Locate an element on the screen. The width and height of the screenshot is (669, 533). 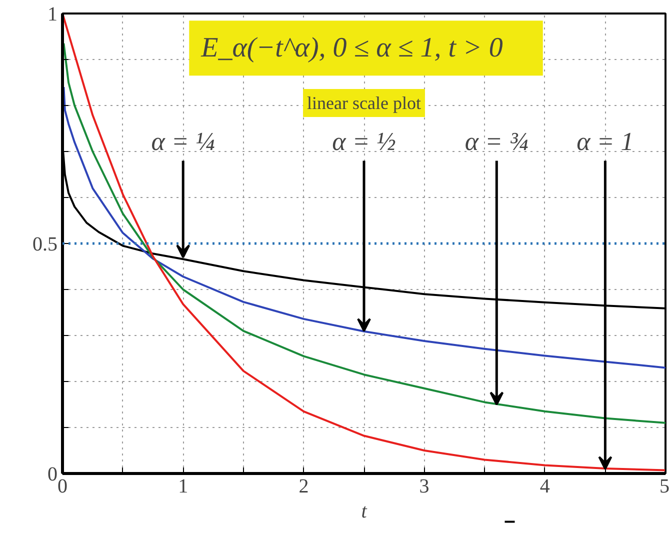
annotation: α = 1 is located at coordinates (605, 141).